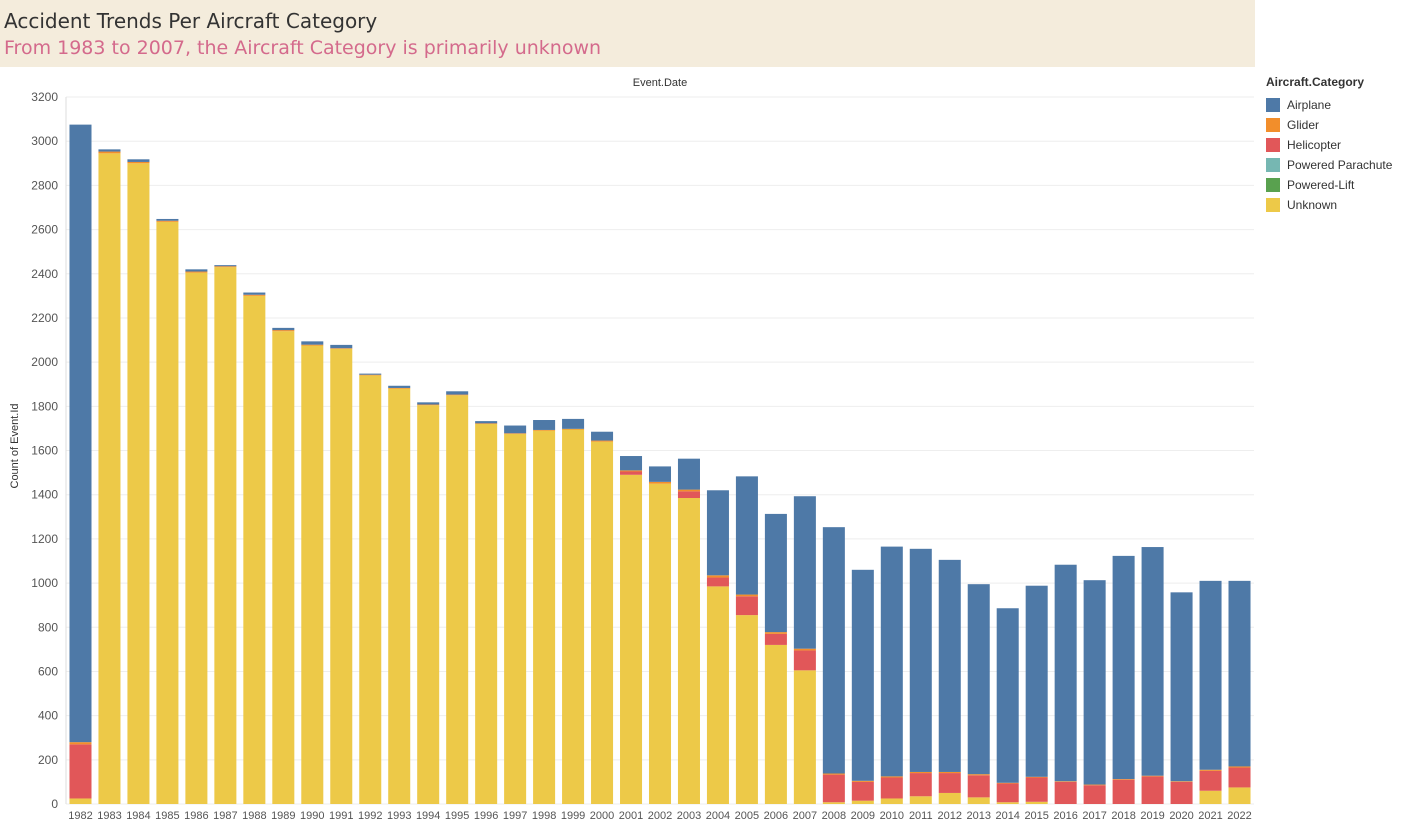 The height and width of the screenshot is (829, 1405). Describe the element at coordinates (1335, 125) in the screenshot. I see `legend-item-glider: Glider` at that location.